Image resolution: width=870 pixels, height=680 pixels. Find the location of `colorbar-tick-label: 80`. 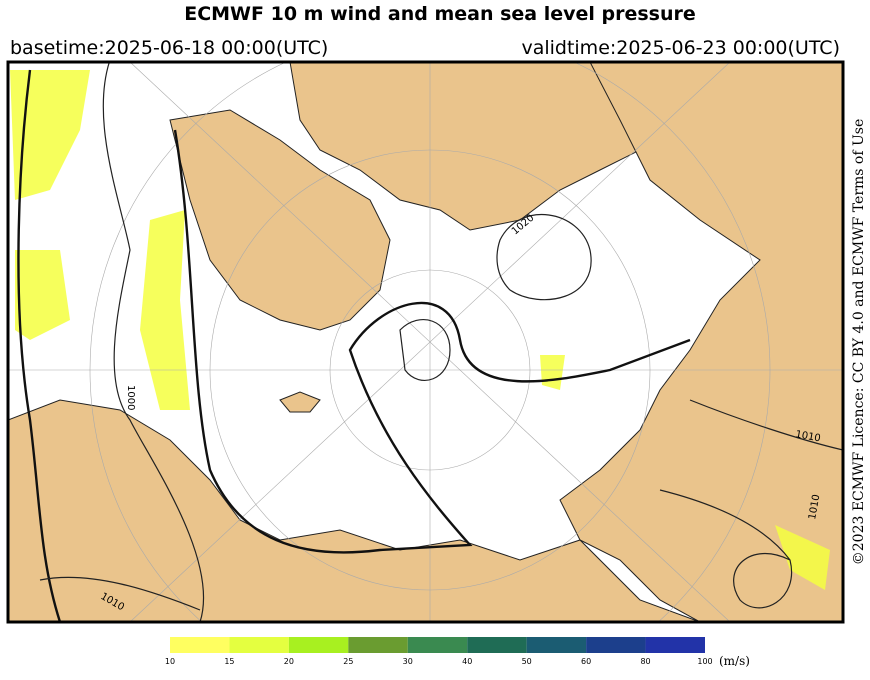

colorbar-tick-label: 80 is located at coordinates (645, 661).